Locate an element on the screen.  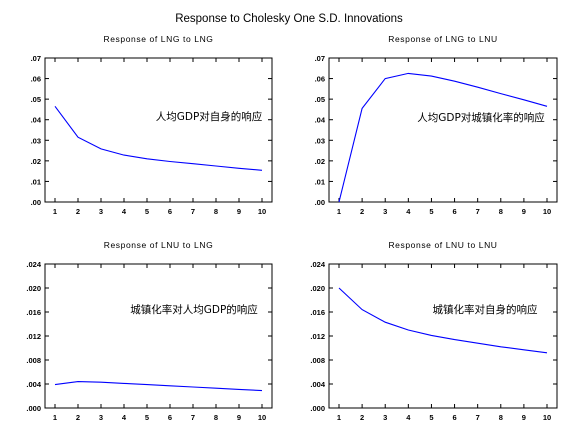
y-tick-label: .07 is located at coordinates (36, 58).